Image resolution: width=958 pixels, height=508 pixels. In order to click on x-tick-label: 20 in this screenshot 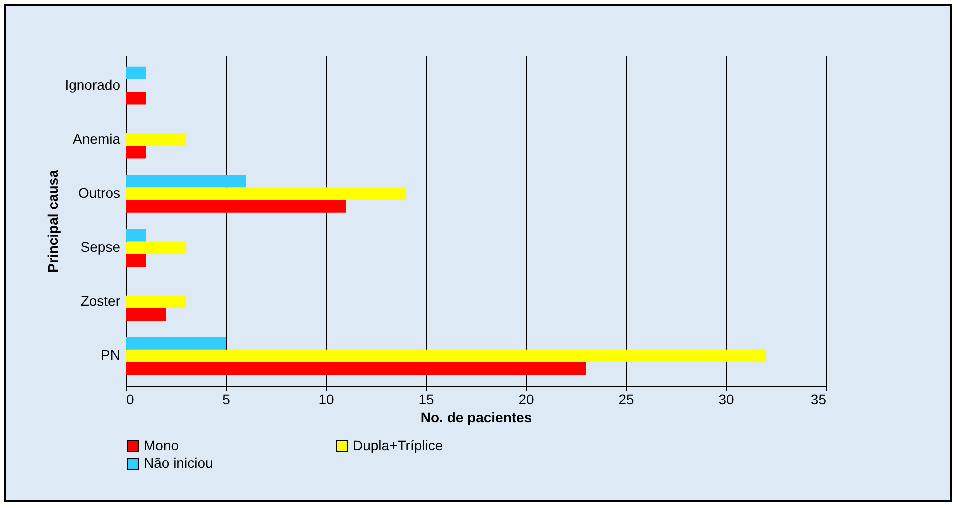, I will do `click(526, 400)`.